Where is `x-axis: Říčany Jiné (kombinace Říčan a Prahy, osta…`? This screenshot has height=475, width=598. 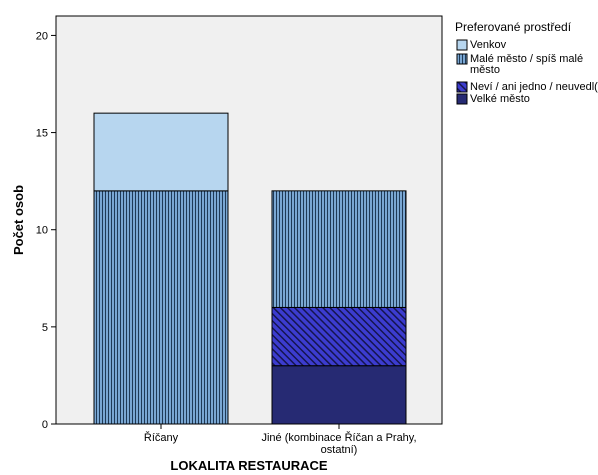
x-axis: Říčany Jiné (kombinace Říčan a Prahy, osta… is located at coordinates (280, 440).